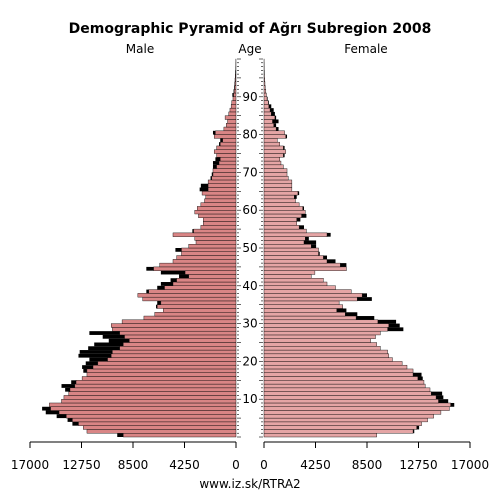 Image resolution: width=500 pixels, height=500 pixels. Describe the element at coordinates (315, 465) in the screenshot. I see `female-axis-tick-label: 4250` at that location.